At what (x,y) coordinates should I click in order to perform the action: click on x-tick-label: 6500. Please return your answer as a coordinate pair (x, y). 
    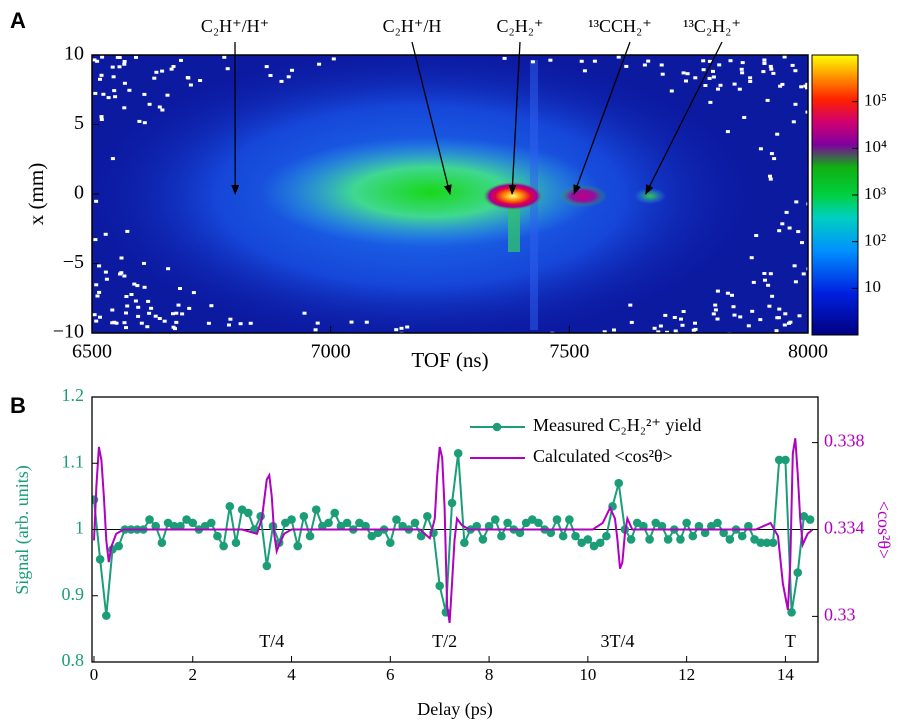
    Looking at the image, I should click on (92, 352).